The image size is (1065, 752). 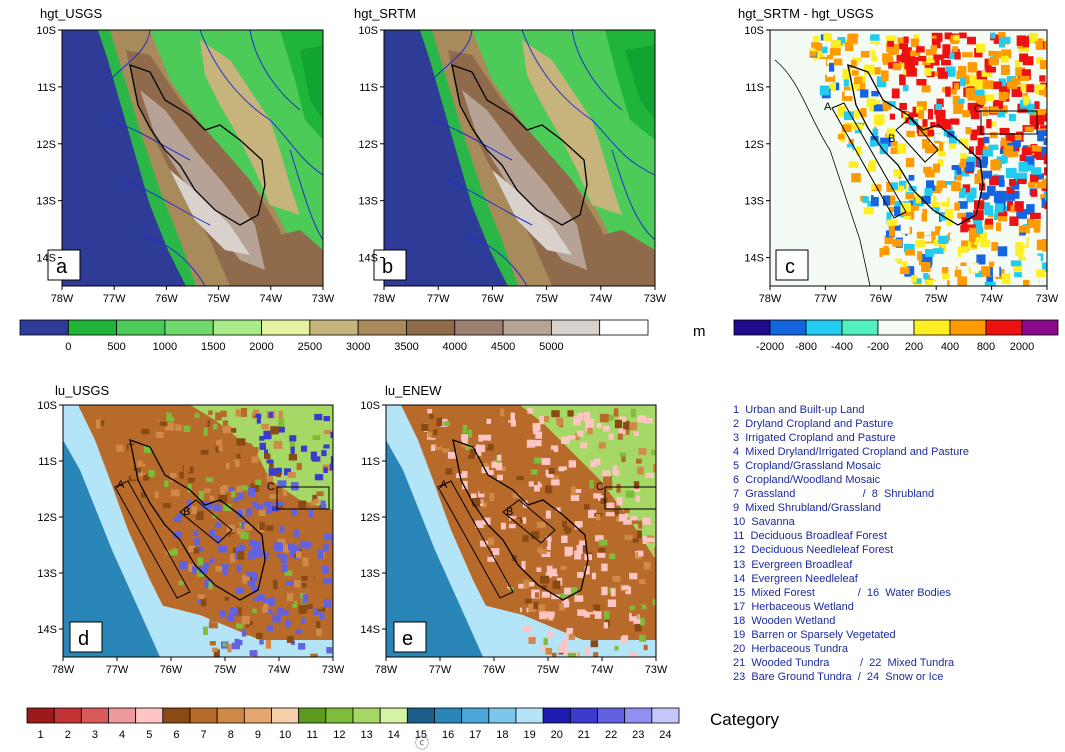 What do you see at coordinates (366, 735) in the screenshot?
I see `colorbar-label: 13` at bounding box center [366, 735].